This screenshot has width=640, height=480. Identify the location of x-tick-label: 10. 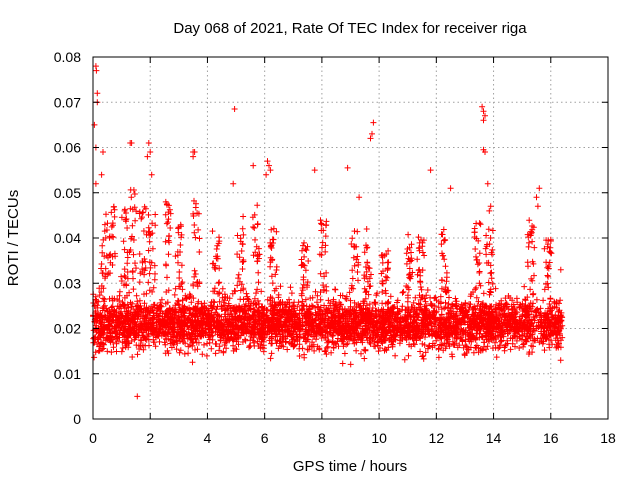
(379, 438).